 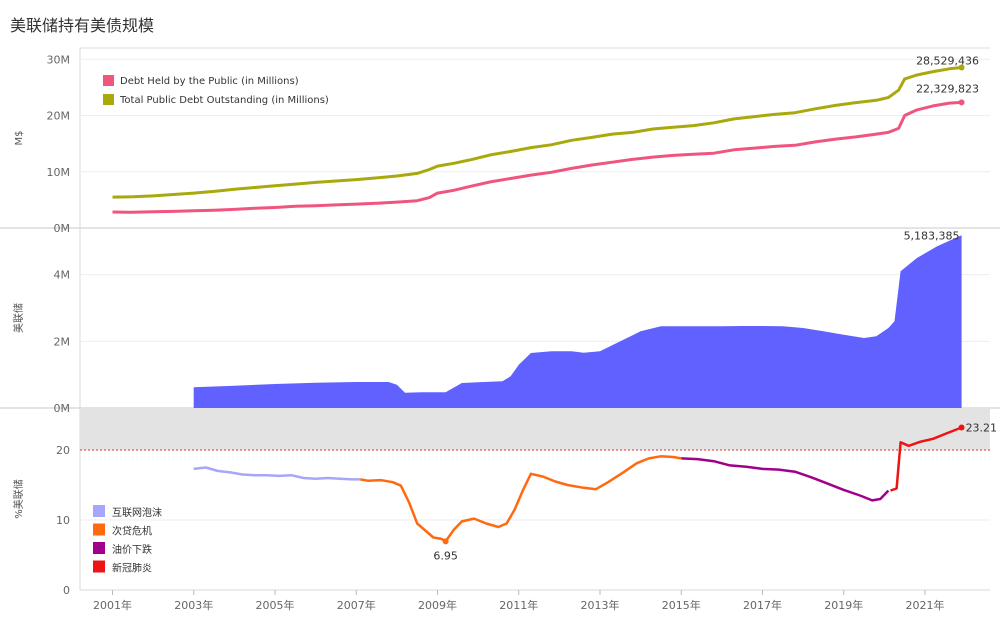 What do you see at coordinates (137, 512) in the screenshot?
I see `legend-label: 互联网泡沫` at bounding box center [137, 512].